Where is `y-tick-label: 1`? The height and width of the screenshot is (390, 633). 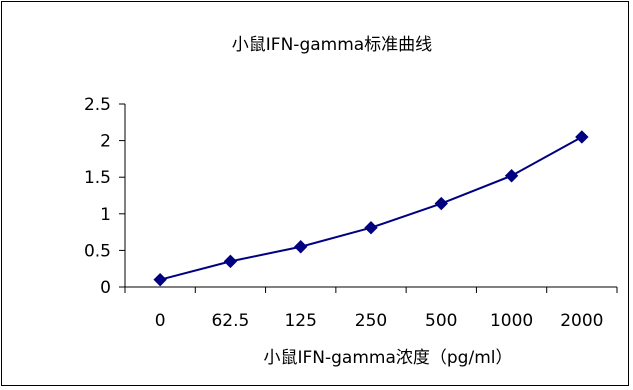 y-tick-label: 1 is located at coordinates (105, 215).